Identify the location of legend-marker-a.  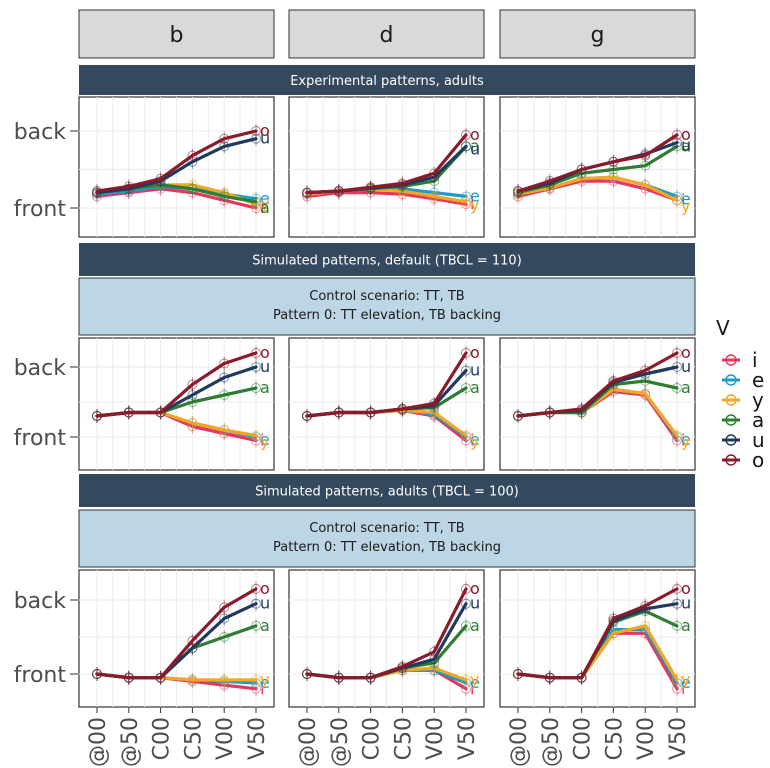
(731, 420).